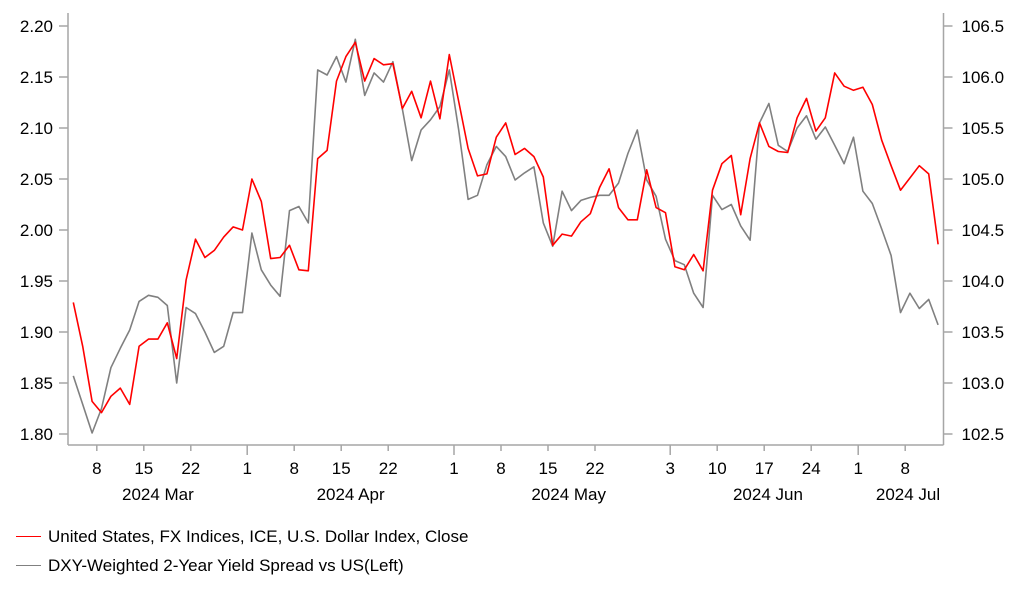  What do you see at coordinates (983, 26) in the screenshot?
I see `right-tick-label: 106.5` at bounding box center [983, 26].